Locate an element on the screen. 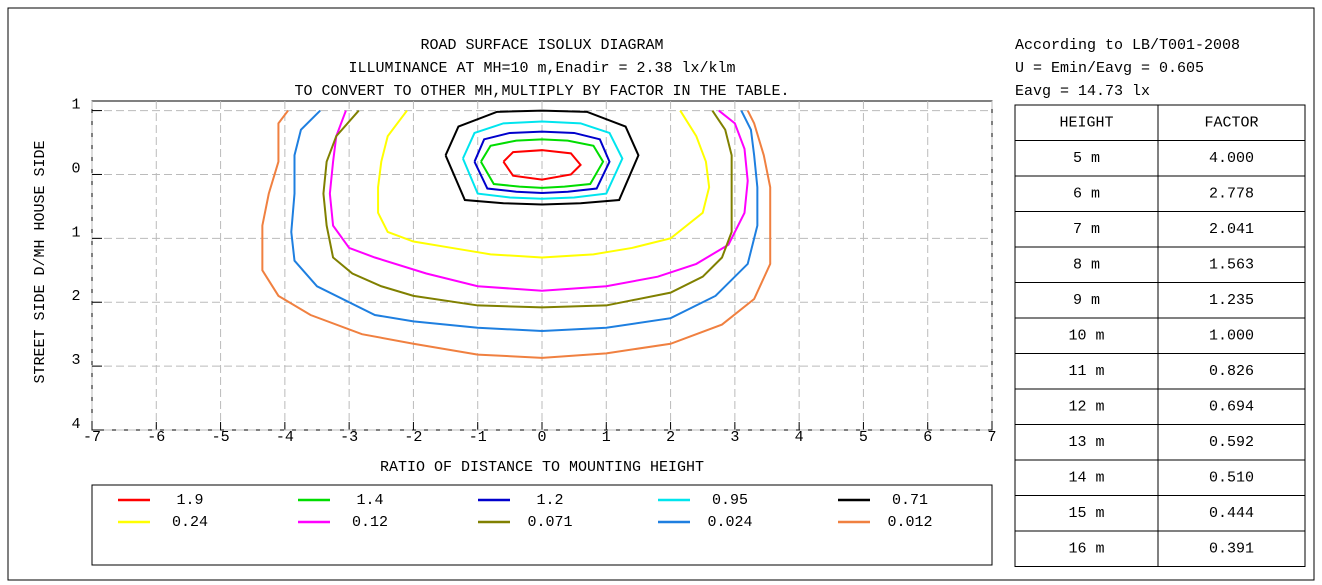 The width and height of the screenshot is (1322, 585). x-tick-label: -2 is located at coordinates (413, 437).